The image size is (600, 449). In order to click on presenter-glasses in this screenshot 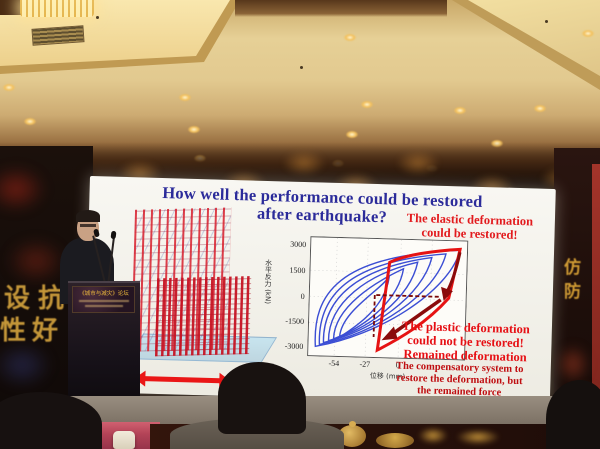, I will do `click(88, 225)`.